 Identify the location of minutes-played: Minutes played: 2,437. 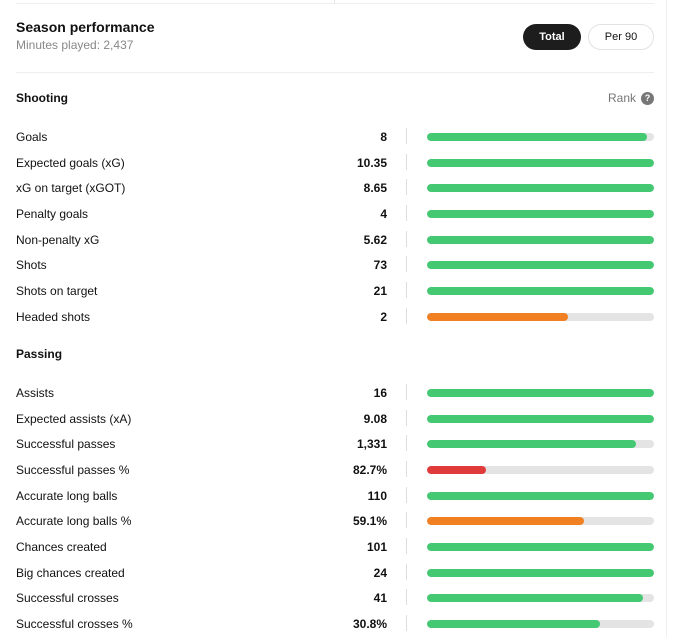
(75, 45).